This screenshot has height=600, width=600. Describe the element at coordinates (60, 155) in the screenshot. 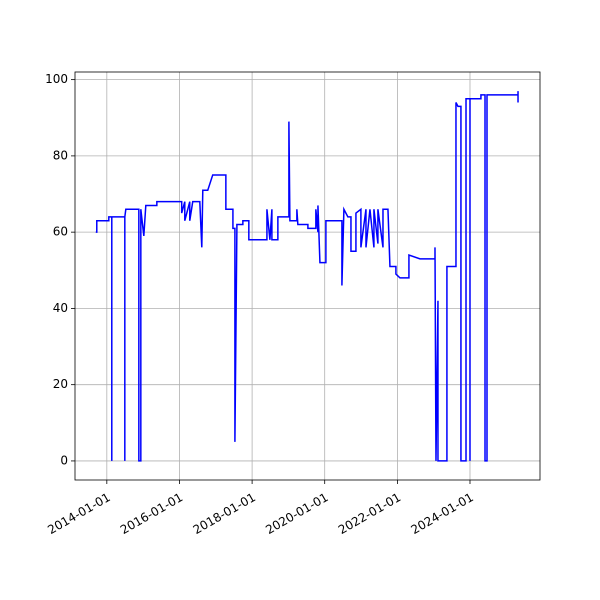

I see `y-tick-label: 80` at that location.